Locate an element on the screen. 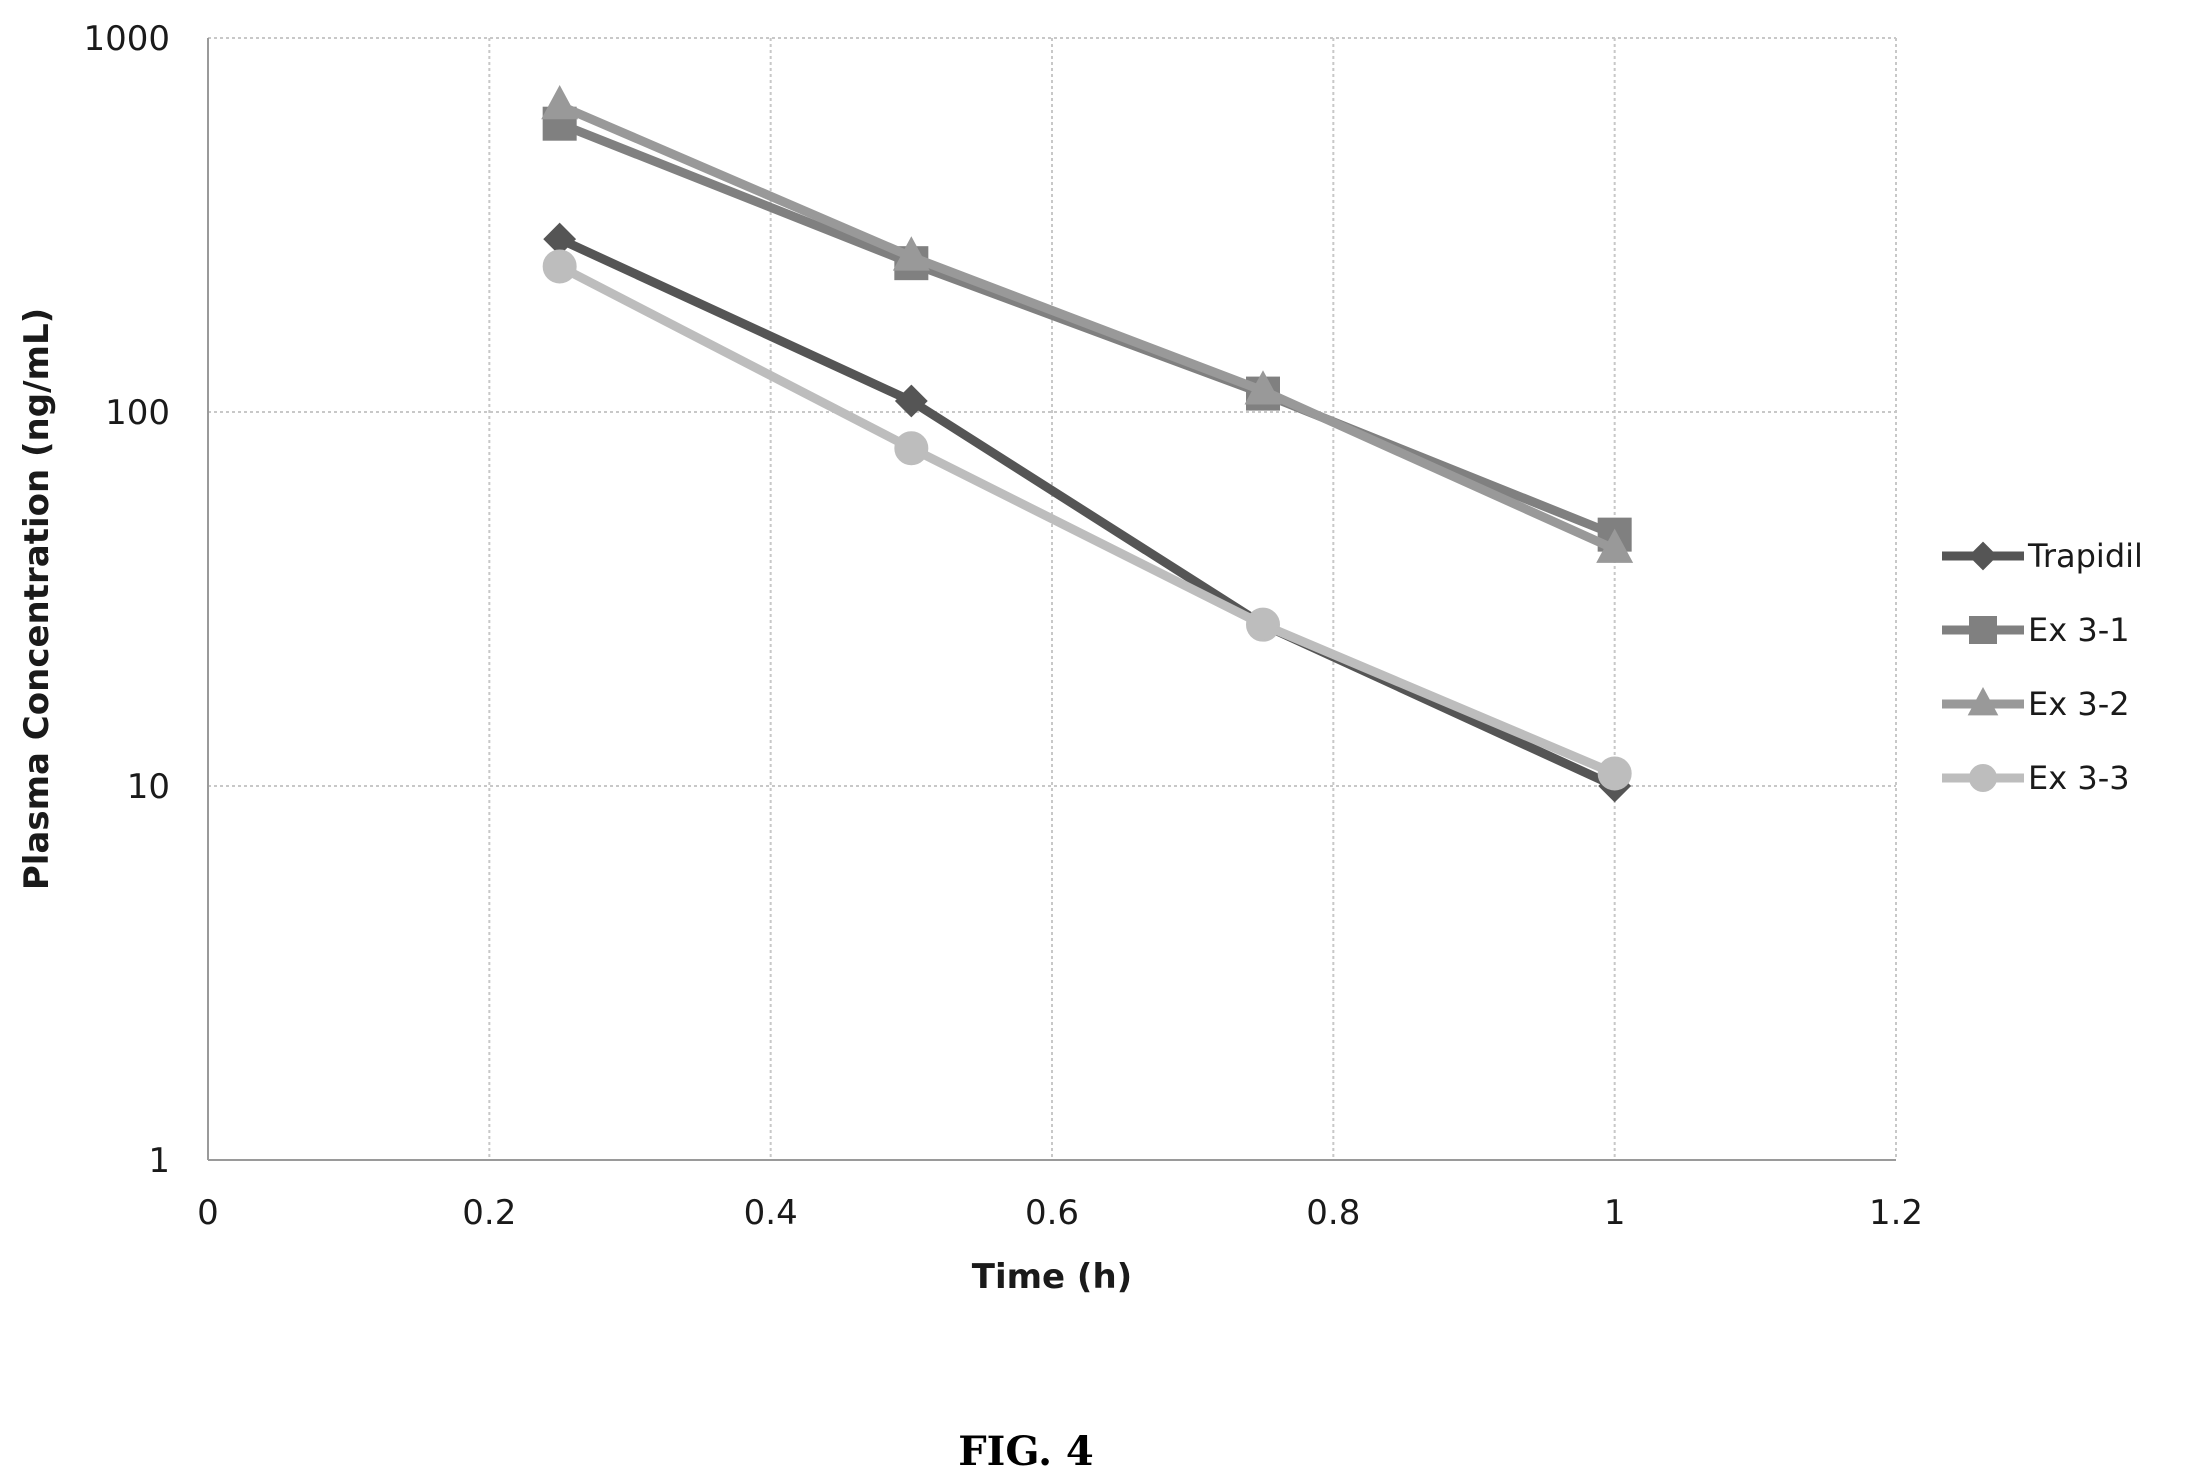 The image size is (2211, 1484). x-tick-label: 0.8 is located at coordinates (1333, 1213).